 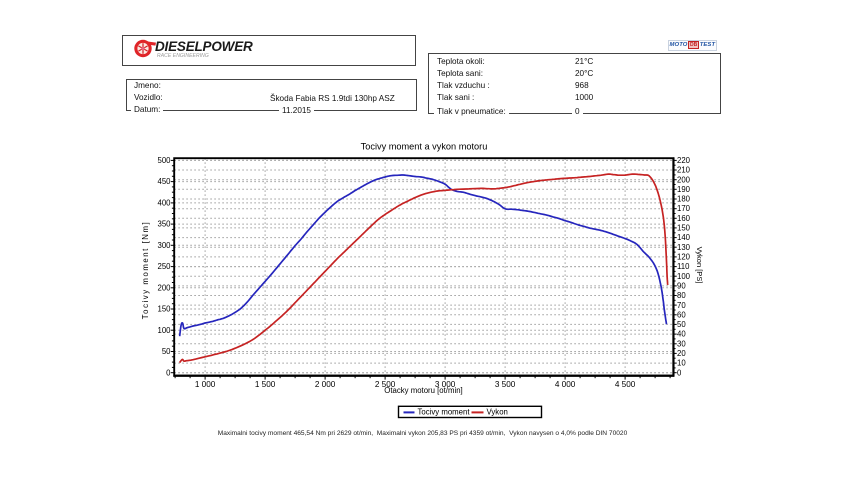 What do you see at coordinates (164, 160) in the screenshot?
I see `svg-text: 500` at bounding box center [164, 160].